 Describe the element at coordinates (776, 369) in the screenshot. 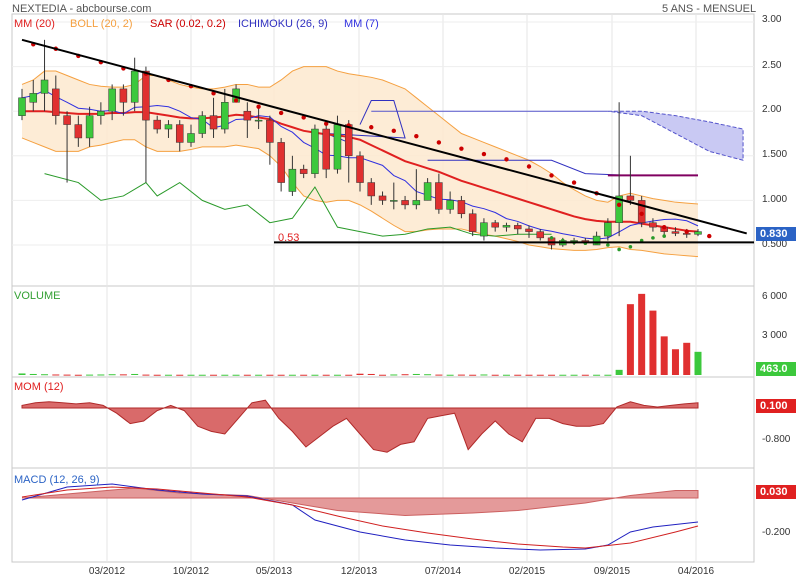

I see `volume-current-tag: 463.0` at that location.